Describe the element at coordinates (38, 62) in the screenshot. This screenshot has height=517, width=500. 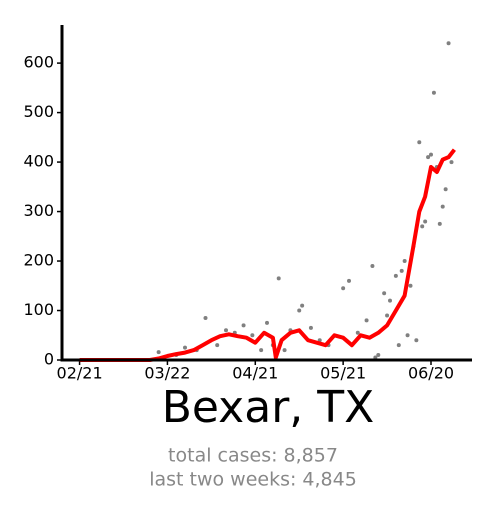
I see `y-tick-label: 600` at that location.